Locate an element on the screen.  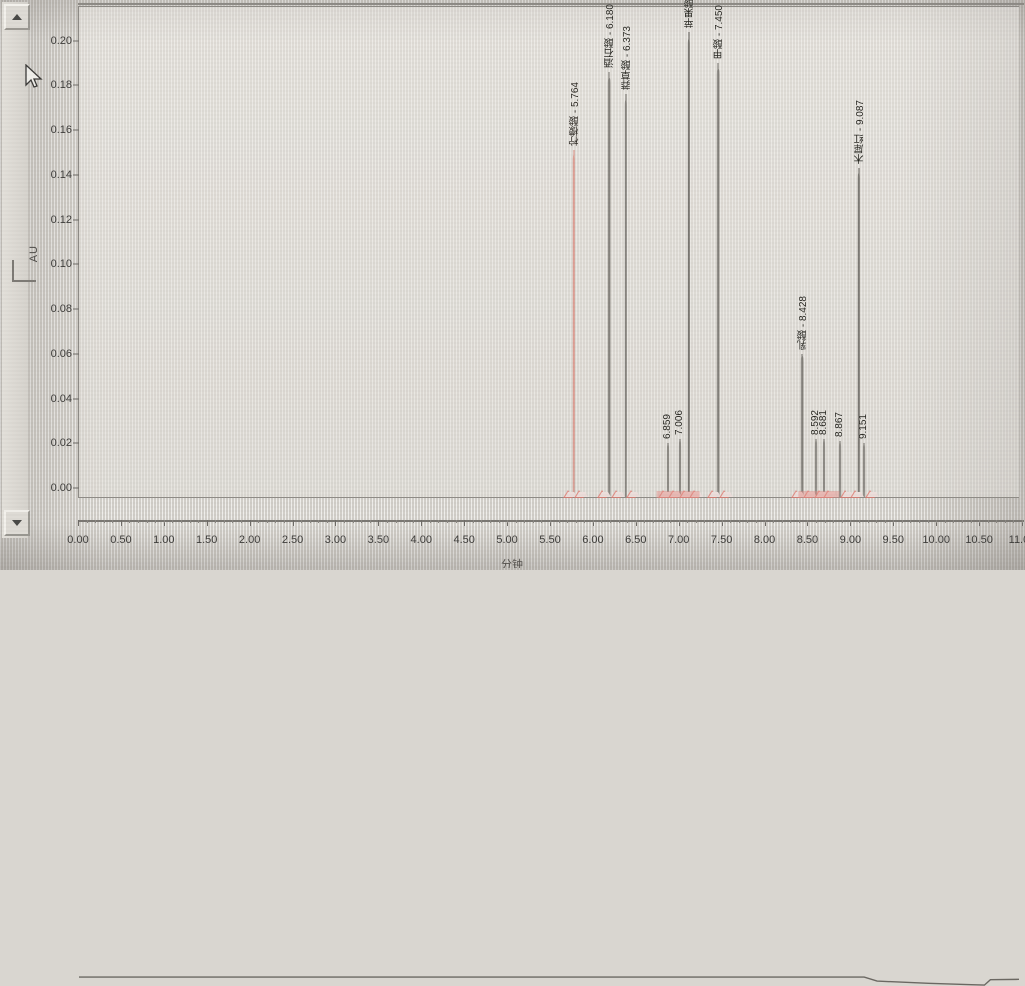
x-tick-label: 7.00 is located at coordinates (679, 540).